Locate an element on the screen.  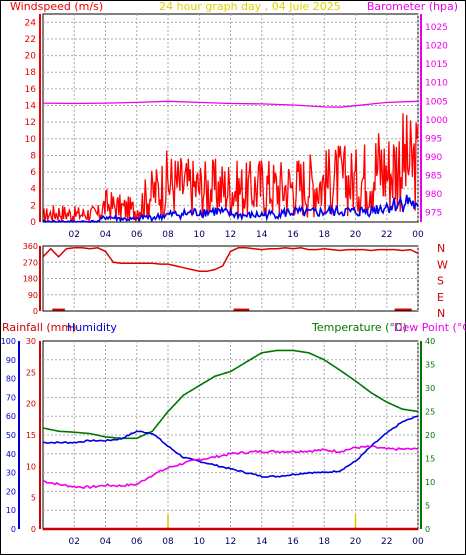
humidity-tick-label: 100 is located at coordinates (8, 341).